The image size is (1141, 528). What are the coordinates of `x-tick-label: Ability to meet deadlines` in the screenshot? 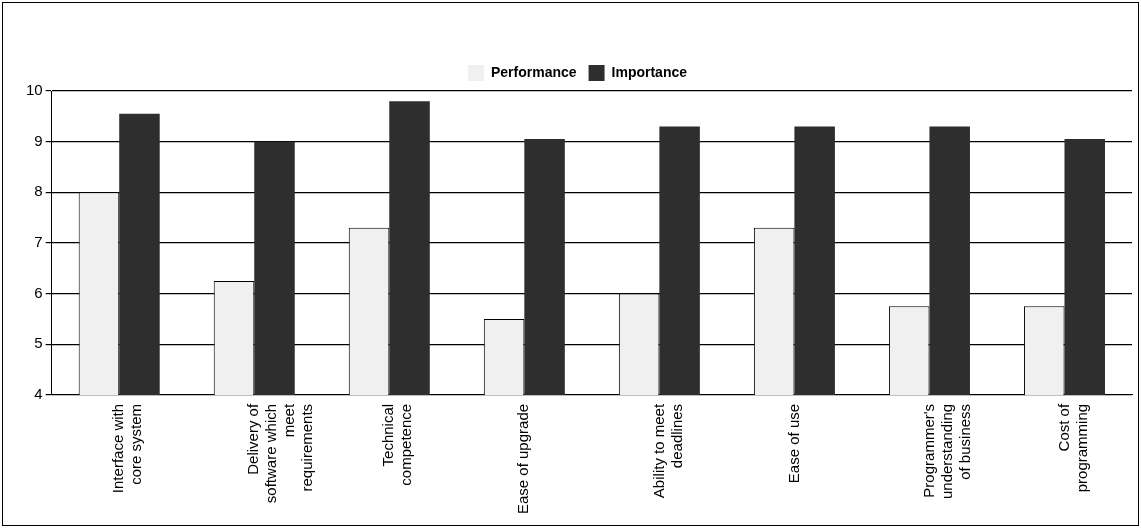 It's located at (667, 451).